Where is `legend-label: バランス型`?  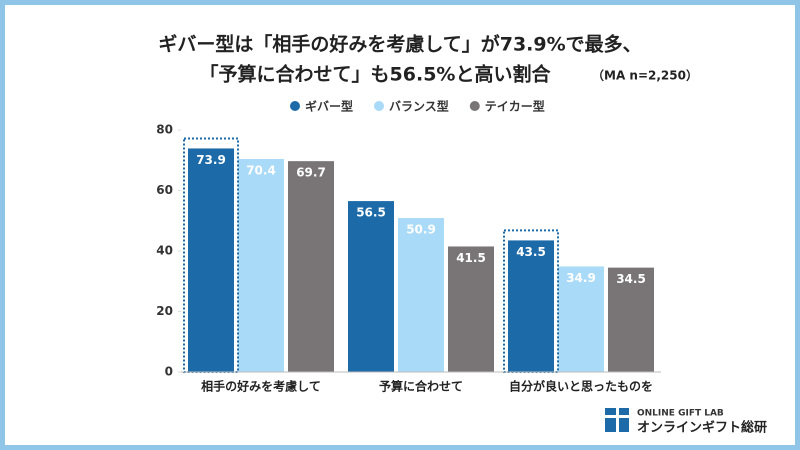
legend-label: バランス型 is located at coordinates (419, 106).